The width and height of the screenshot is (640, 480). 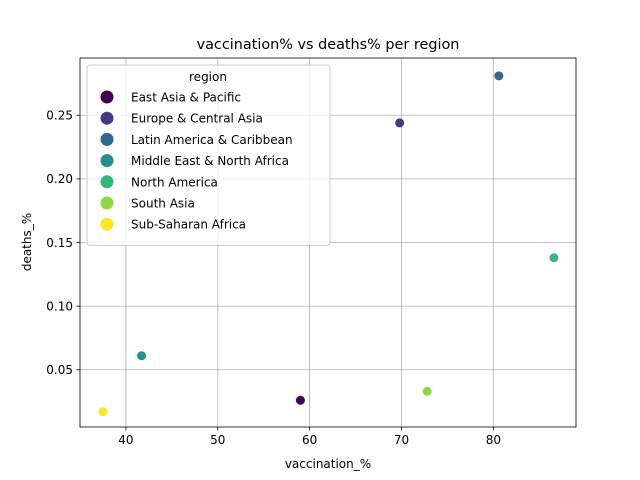 What do you see at coordinates (328, 464) in the screenshot?
I see `x-axis-label: vaccination_%` at bounding box center [328, 464].